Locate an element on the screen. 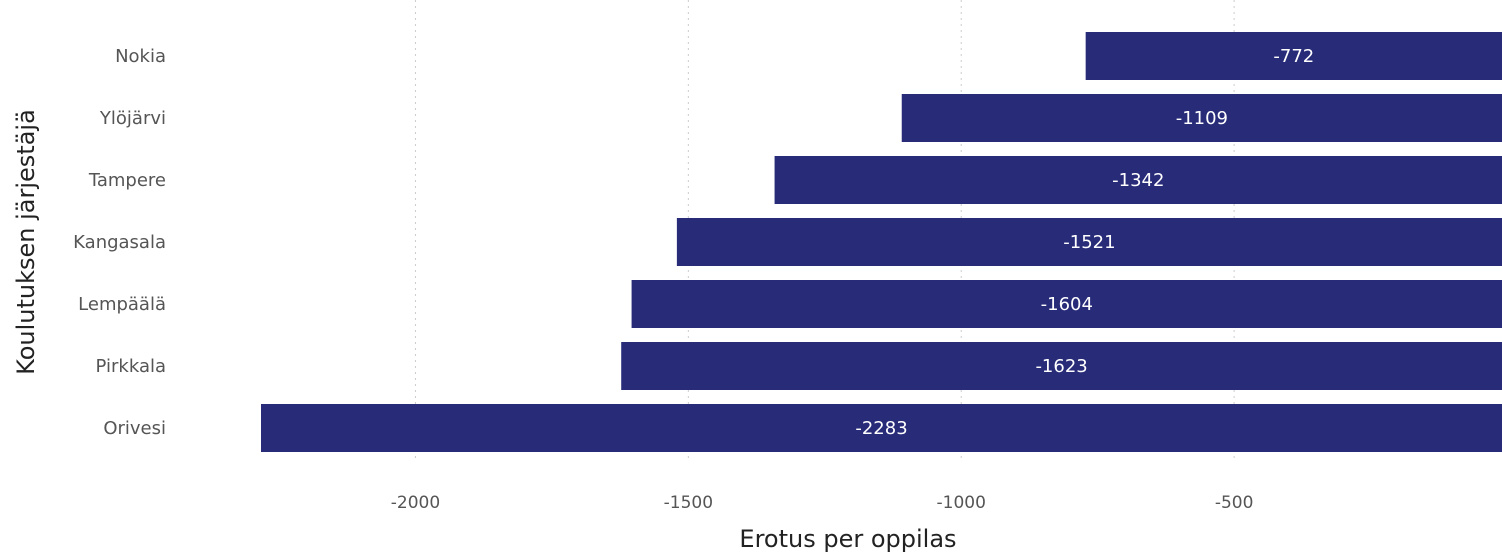 This screenshot has height=555, width=1502. bar-value-label: -1521 is located at coordinates (1089, 242).